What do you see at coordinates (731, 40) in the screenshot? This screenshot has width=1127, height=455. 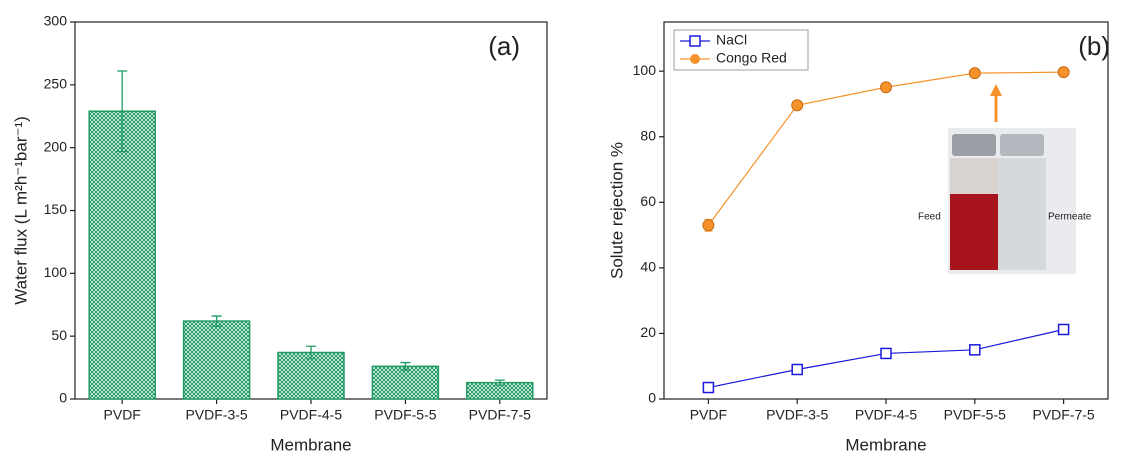 I see `legend-label: NaCl` at bounding box center [731, 40].